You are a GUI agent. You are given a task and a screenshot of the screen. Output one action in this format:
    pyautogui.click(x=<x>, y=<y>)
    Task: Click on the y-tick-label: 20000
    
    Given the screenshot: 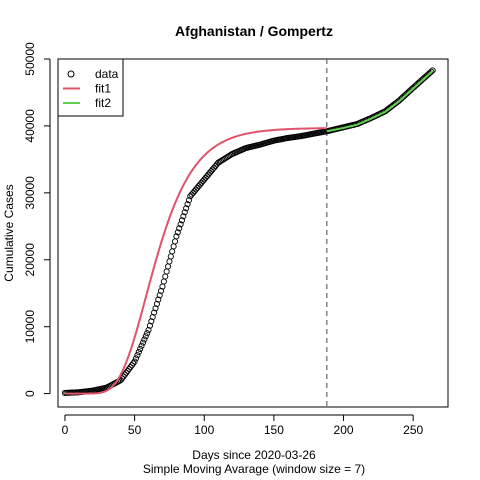 What is the action you would take?
    pyautogui.click(x=30, y=260)
    